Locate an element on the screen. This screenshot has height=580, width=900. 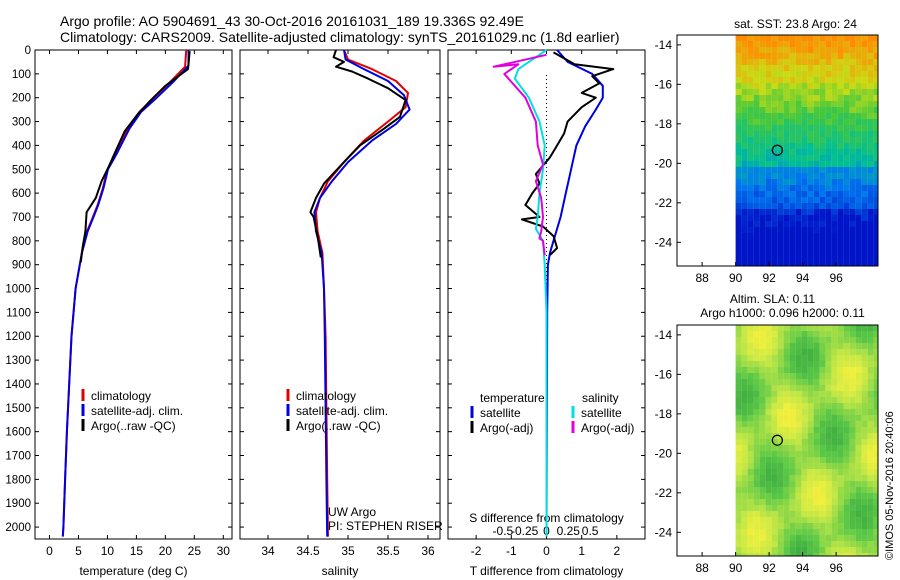
sla_map-ytick-label: -22 is located at coordinates (664, 493).